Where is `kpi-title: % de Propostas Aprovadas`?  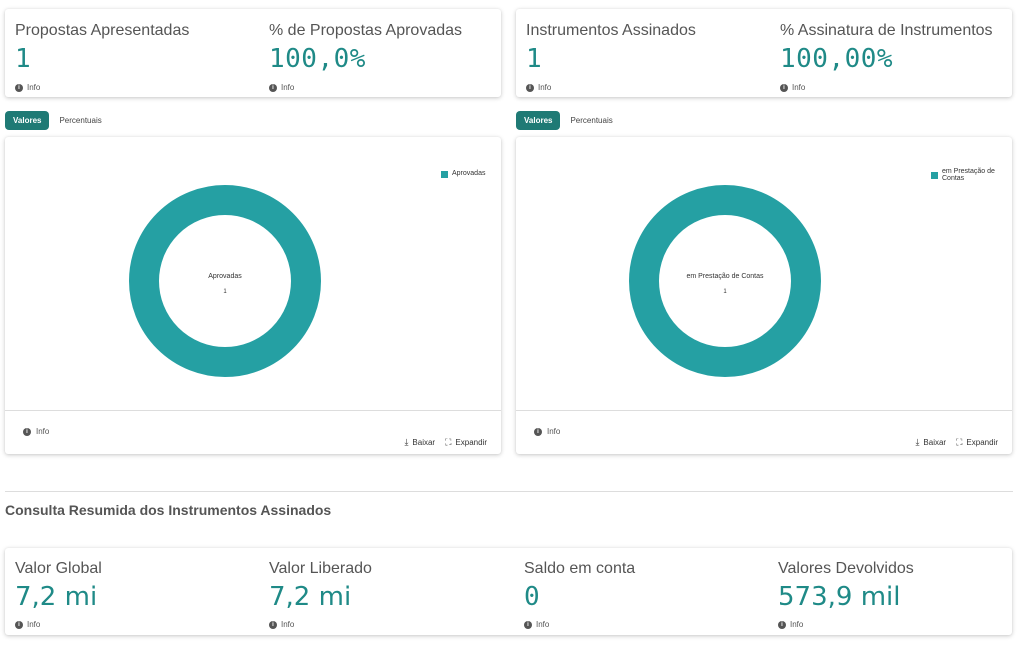 kpi-title: % de Propostas Aprovadas is located at coordinates (366, 30).